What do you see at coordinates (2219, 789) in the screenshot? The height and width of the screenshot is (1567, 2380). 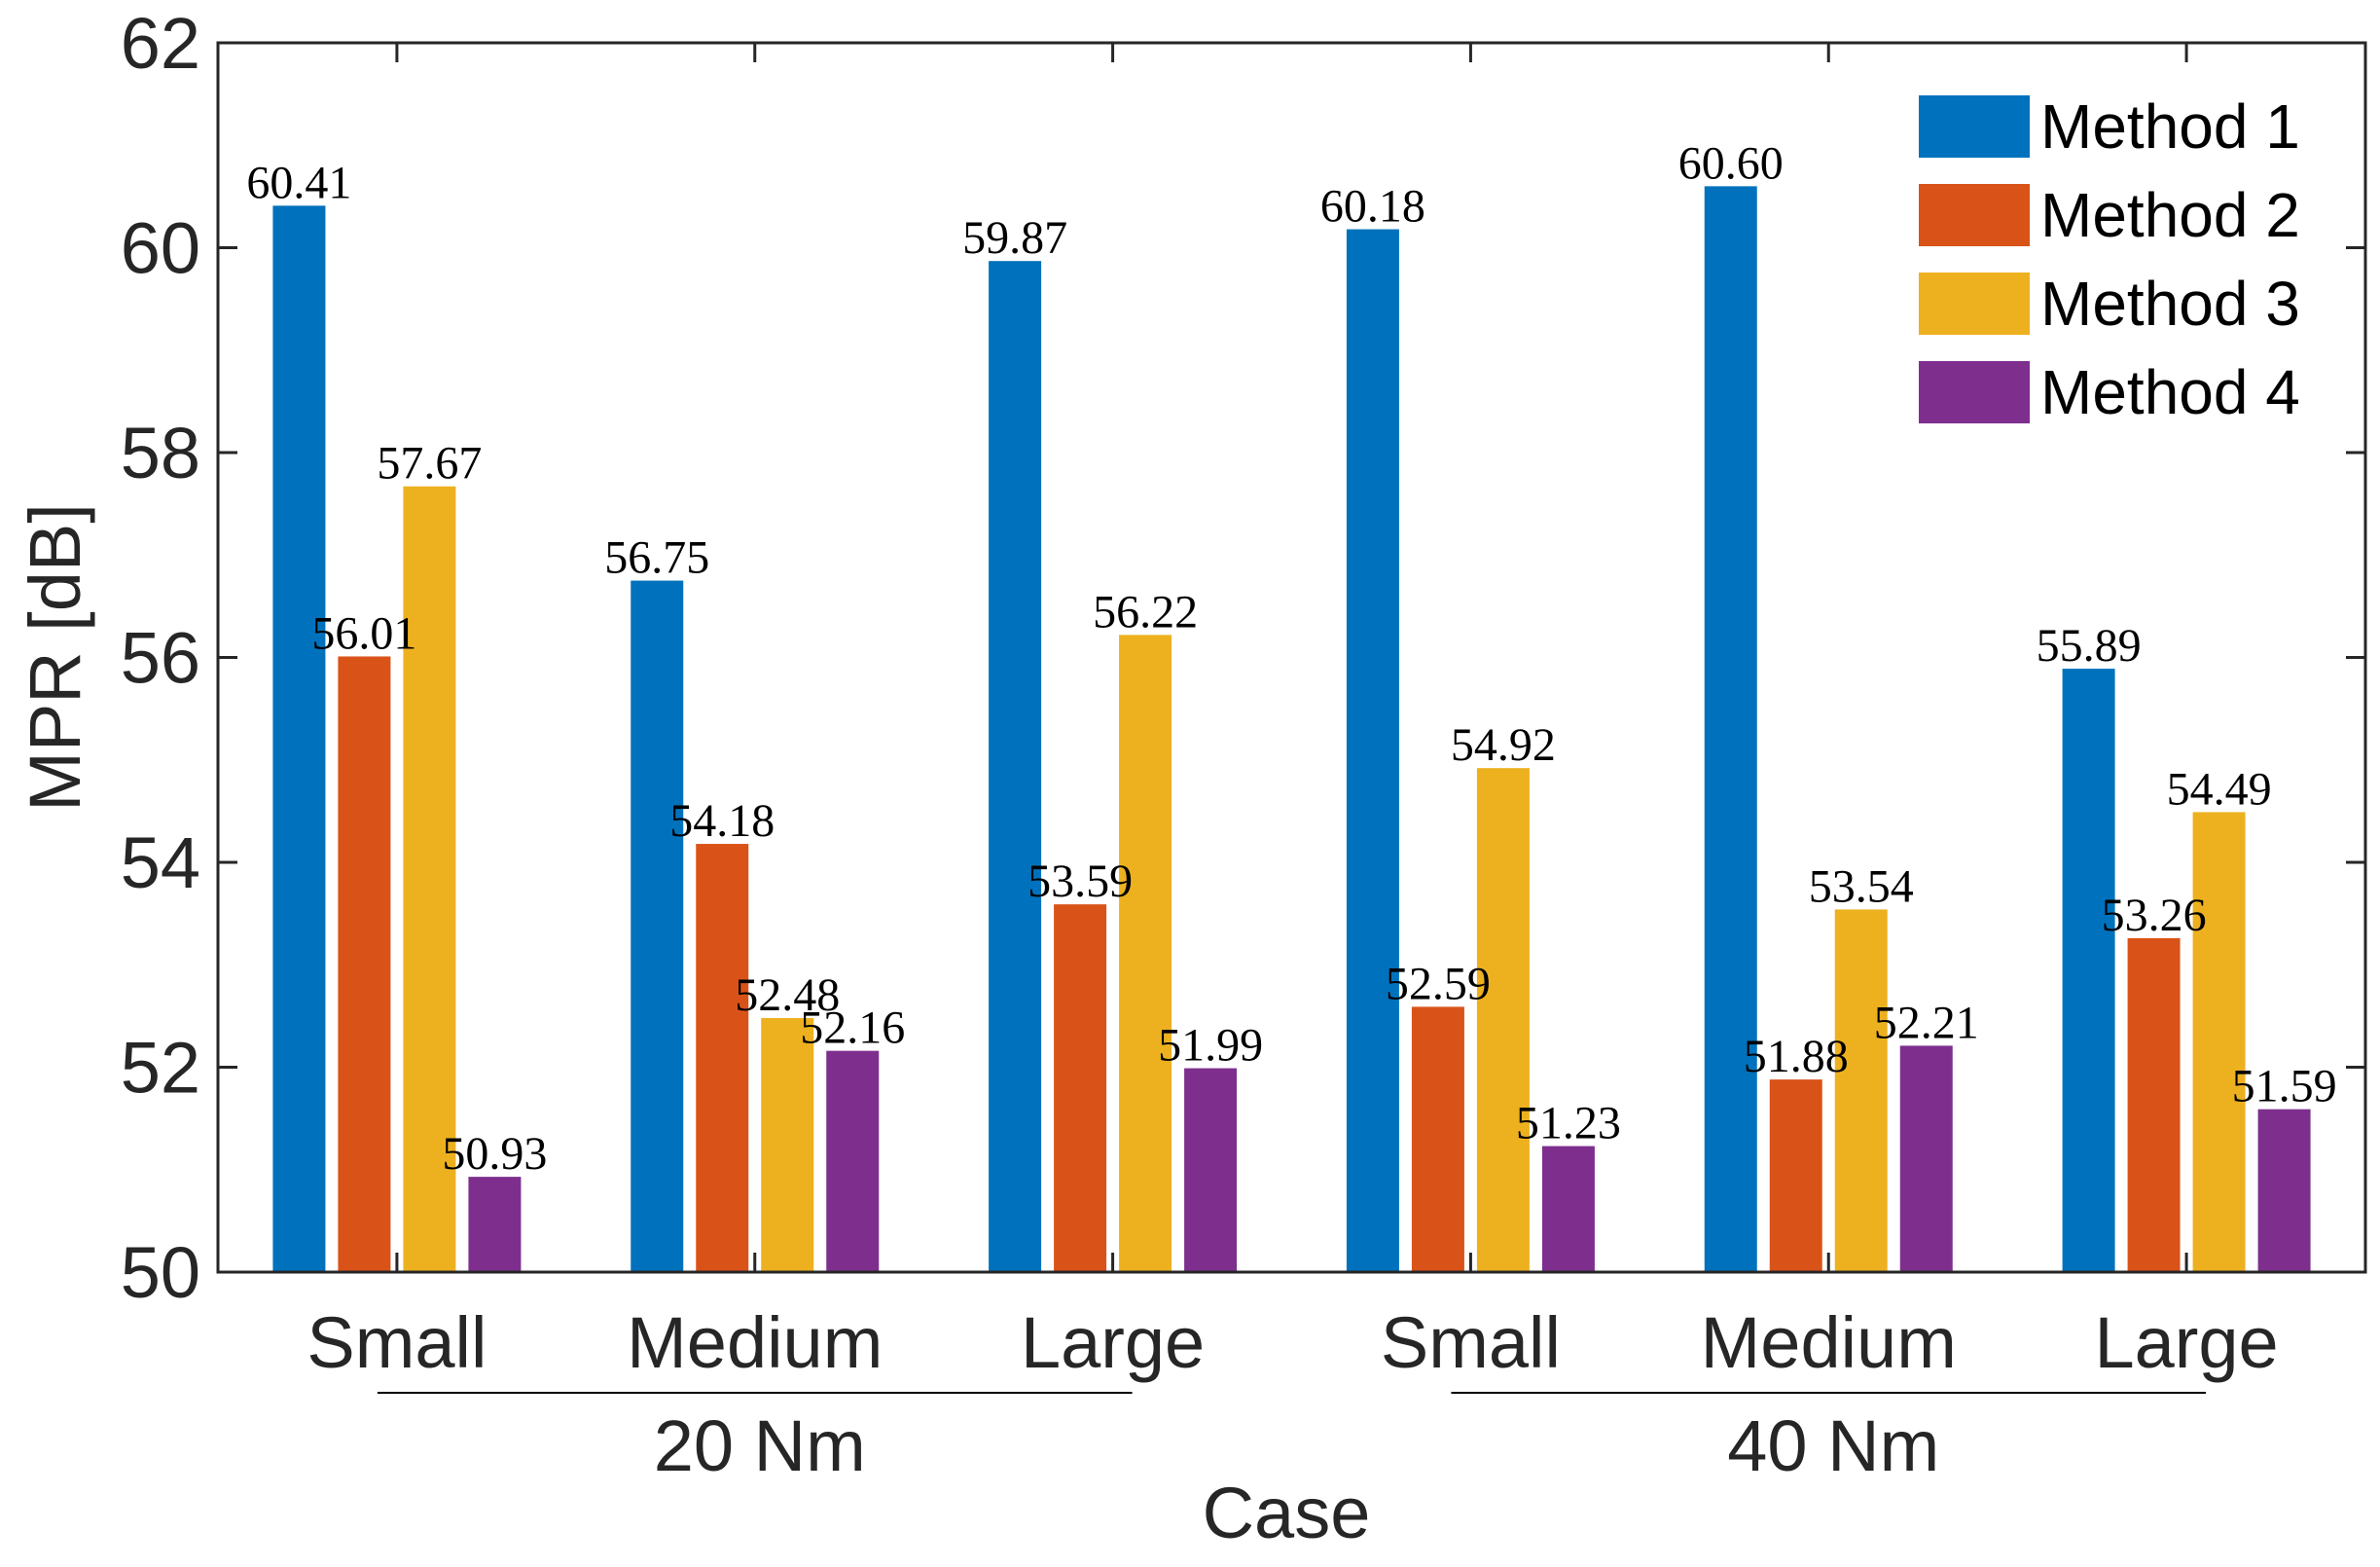 I see `data-label: 54.49` at bounding box center [2219, 789].